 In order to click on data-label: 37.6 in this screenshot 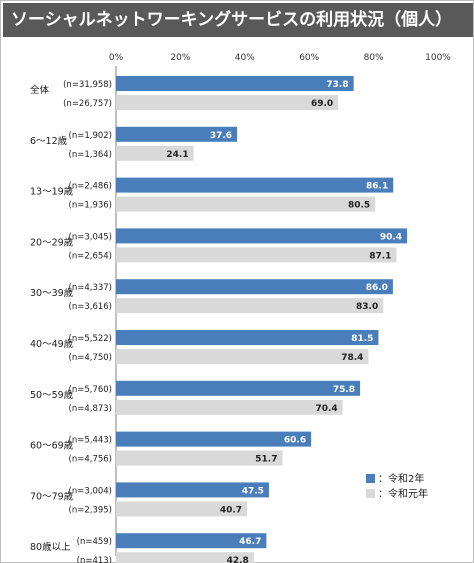, I will do `click(221, 136)`.